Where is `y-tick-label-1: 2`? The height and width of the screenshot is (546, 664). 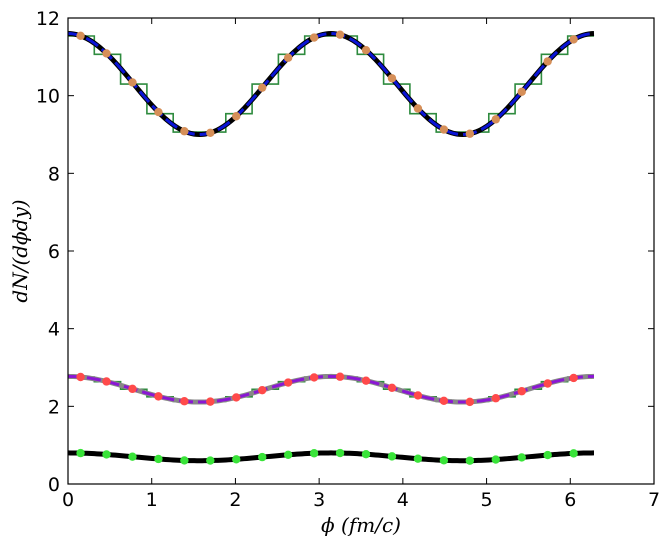 y-tick-label-1: 2 is located at coordinates (54, 407).